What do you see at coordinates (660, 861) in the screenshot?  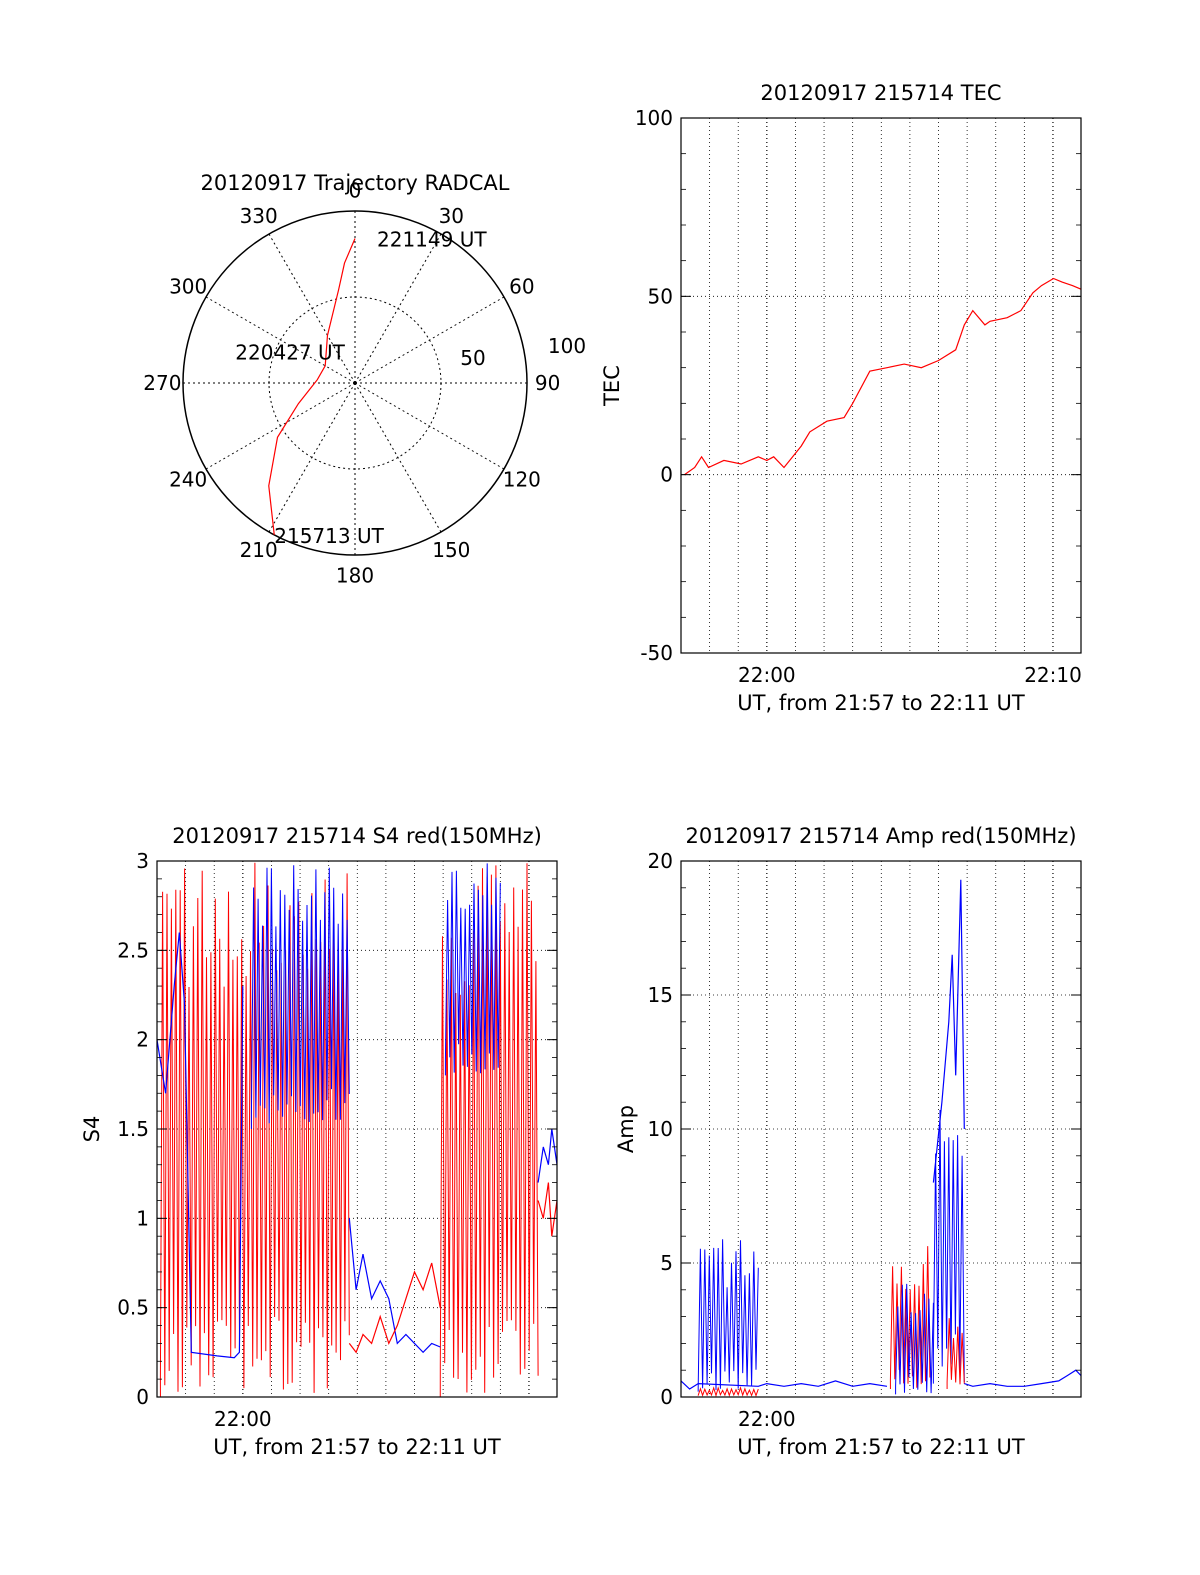 I see `y-tick-label: 20` at bounding box center [660, 861].